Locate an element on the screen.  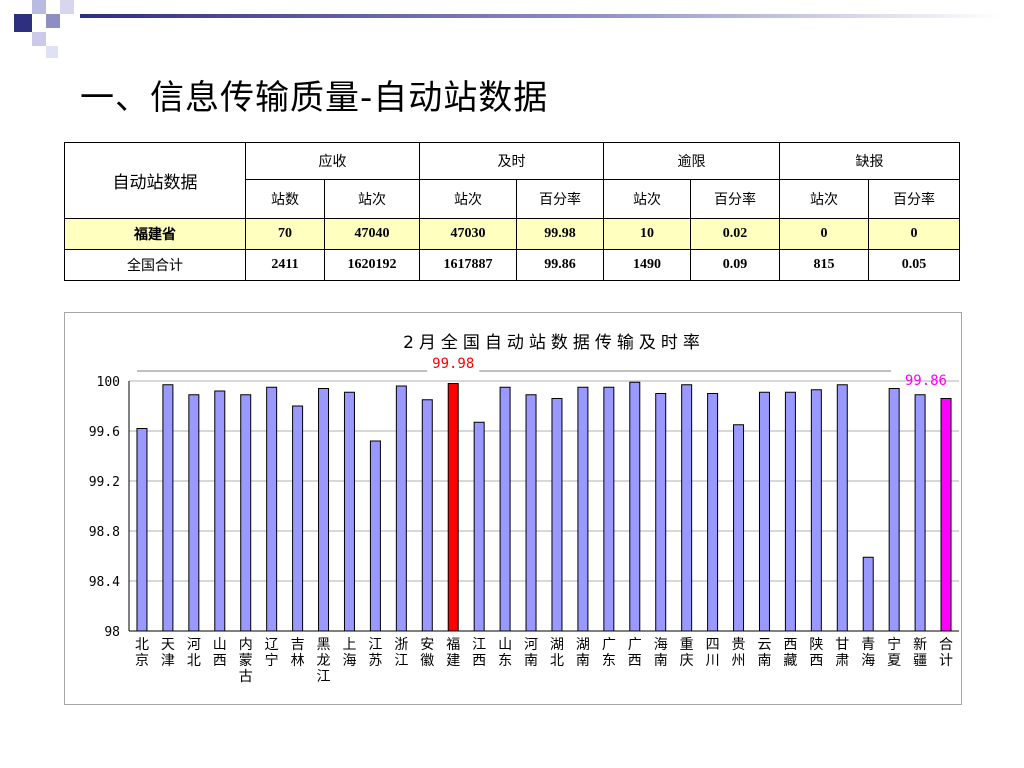
table-corner-header: 自动站数据 is located at coordinates (155, 180).